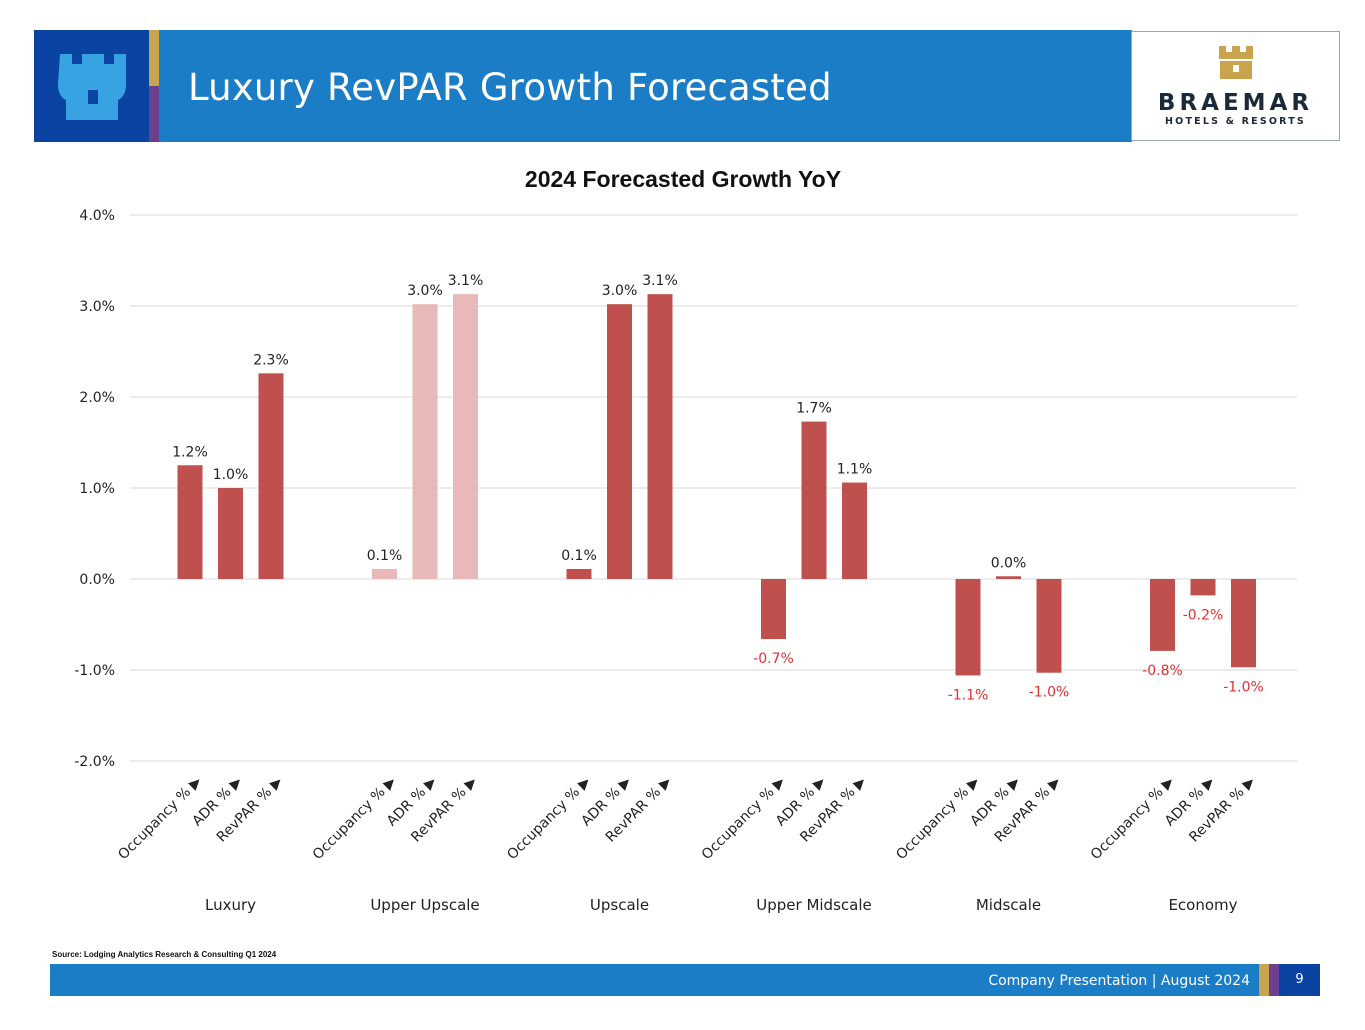 Image resolution: width=1365 pixels, height=1030 pixels. What do you see at coordinates (1162, 671) in the screenshot?
I see `data-label: -0.8%` at bounding box center [1162, 671].